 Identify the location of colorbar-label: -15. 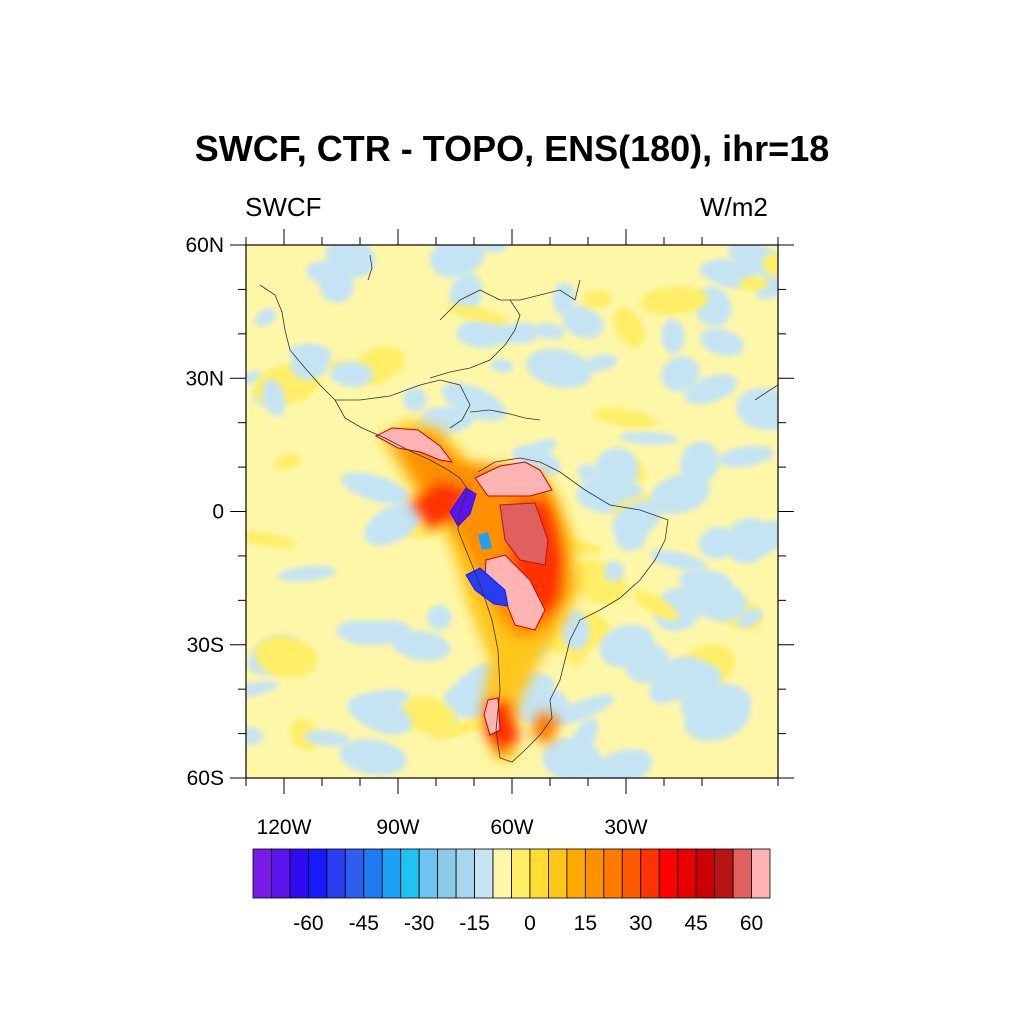
(474, 923).